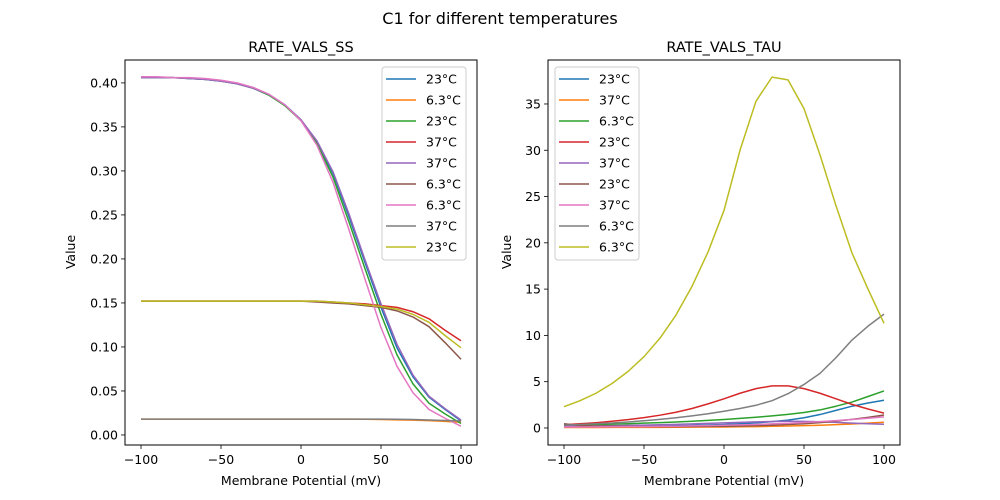 The height and width of the screenshot is (500, 1000). What do you see at coordinates (533, 289) in the screenshot?
I see `y-tick-label: 15` at bounding box center [533, 289].